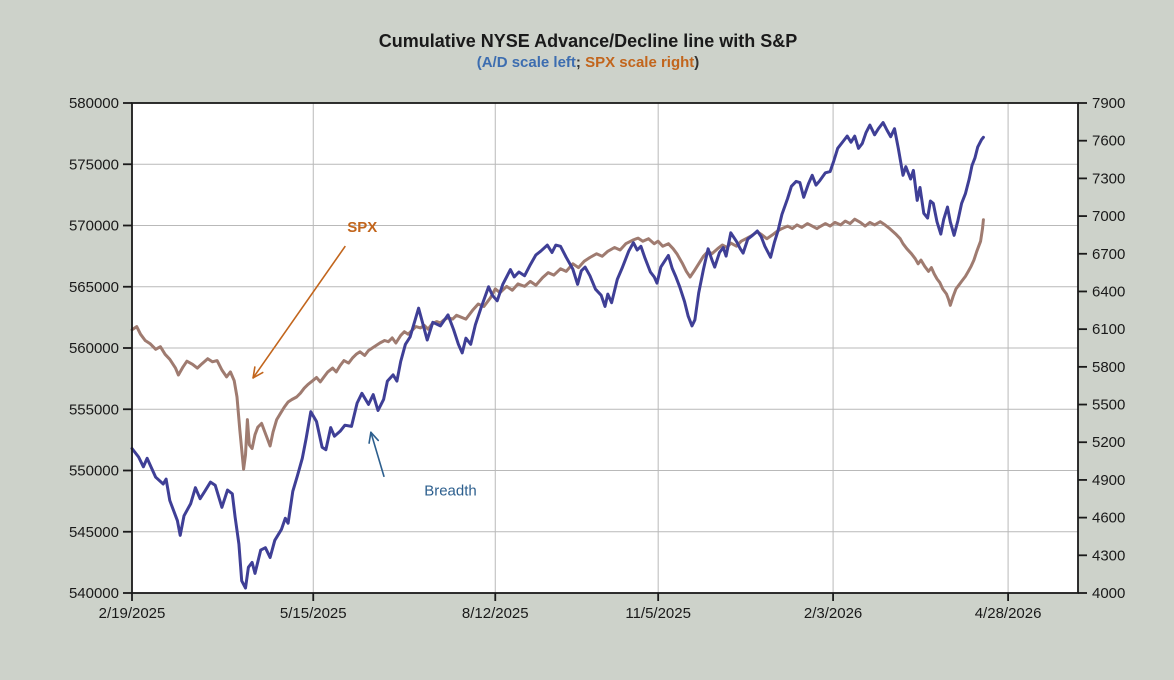  Describe the element at coordinates (495, 613) in the screenshot. I see `x-axis-label: 8/12/2025` at that location.